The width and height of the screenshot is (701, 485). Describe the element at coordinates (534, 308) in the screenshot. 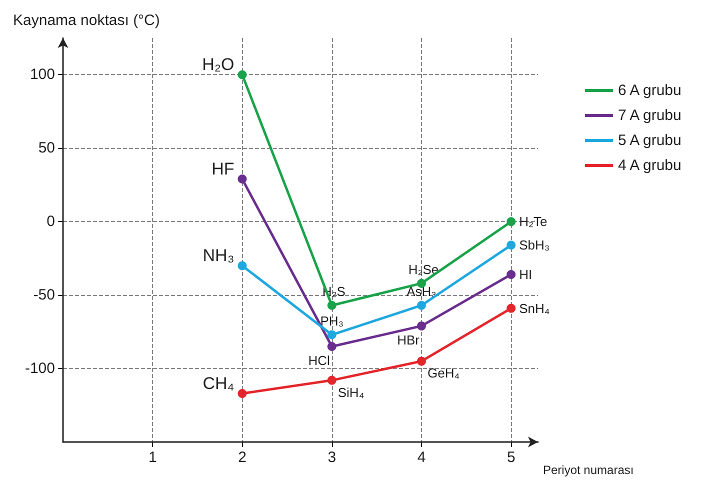

I see `annotation: SnH₄` at that location.